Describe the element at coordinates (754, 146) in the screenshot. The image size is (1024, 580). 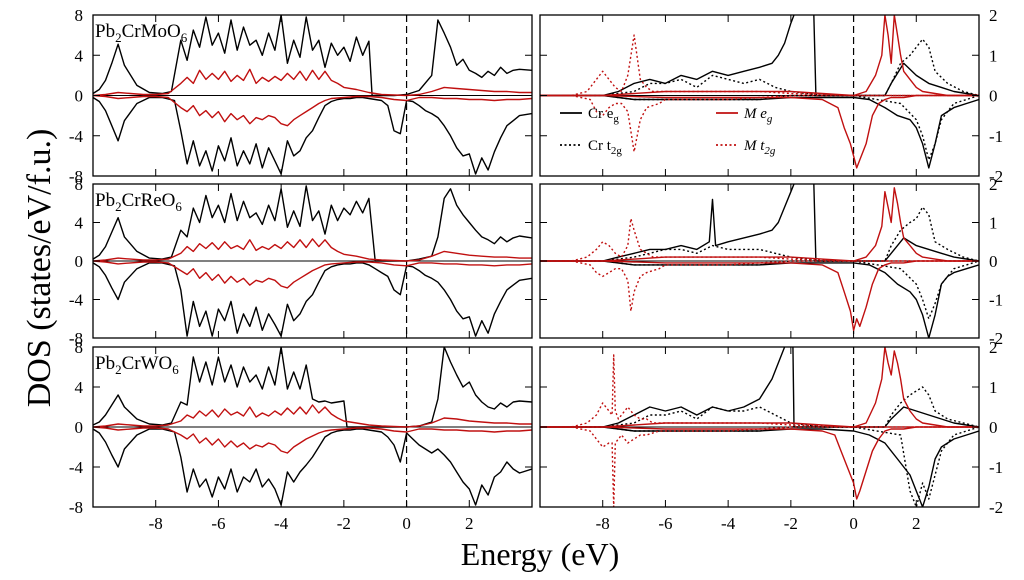
I see `legend-label-base: M t` at that location.